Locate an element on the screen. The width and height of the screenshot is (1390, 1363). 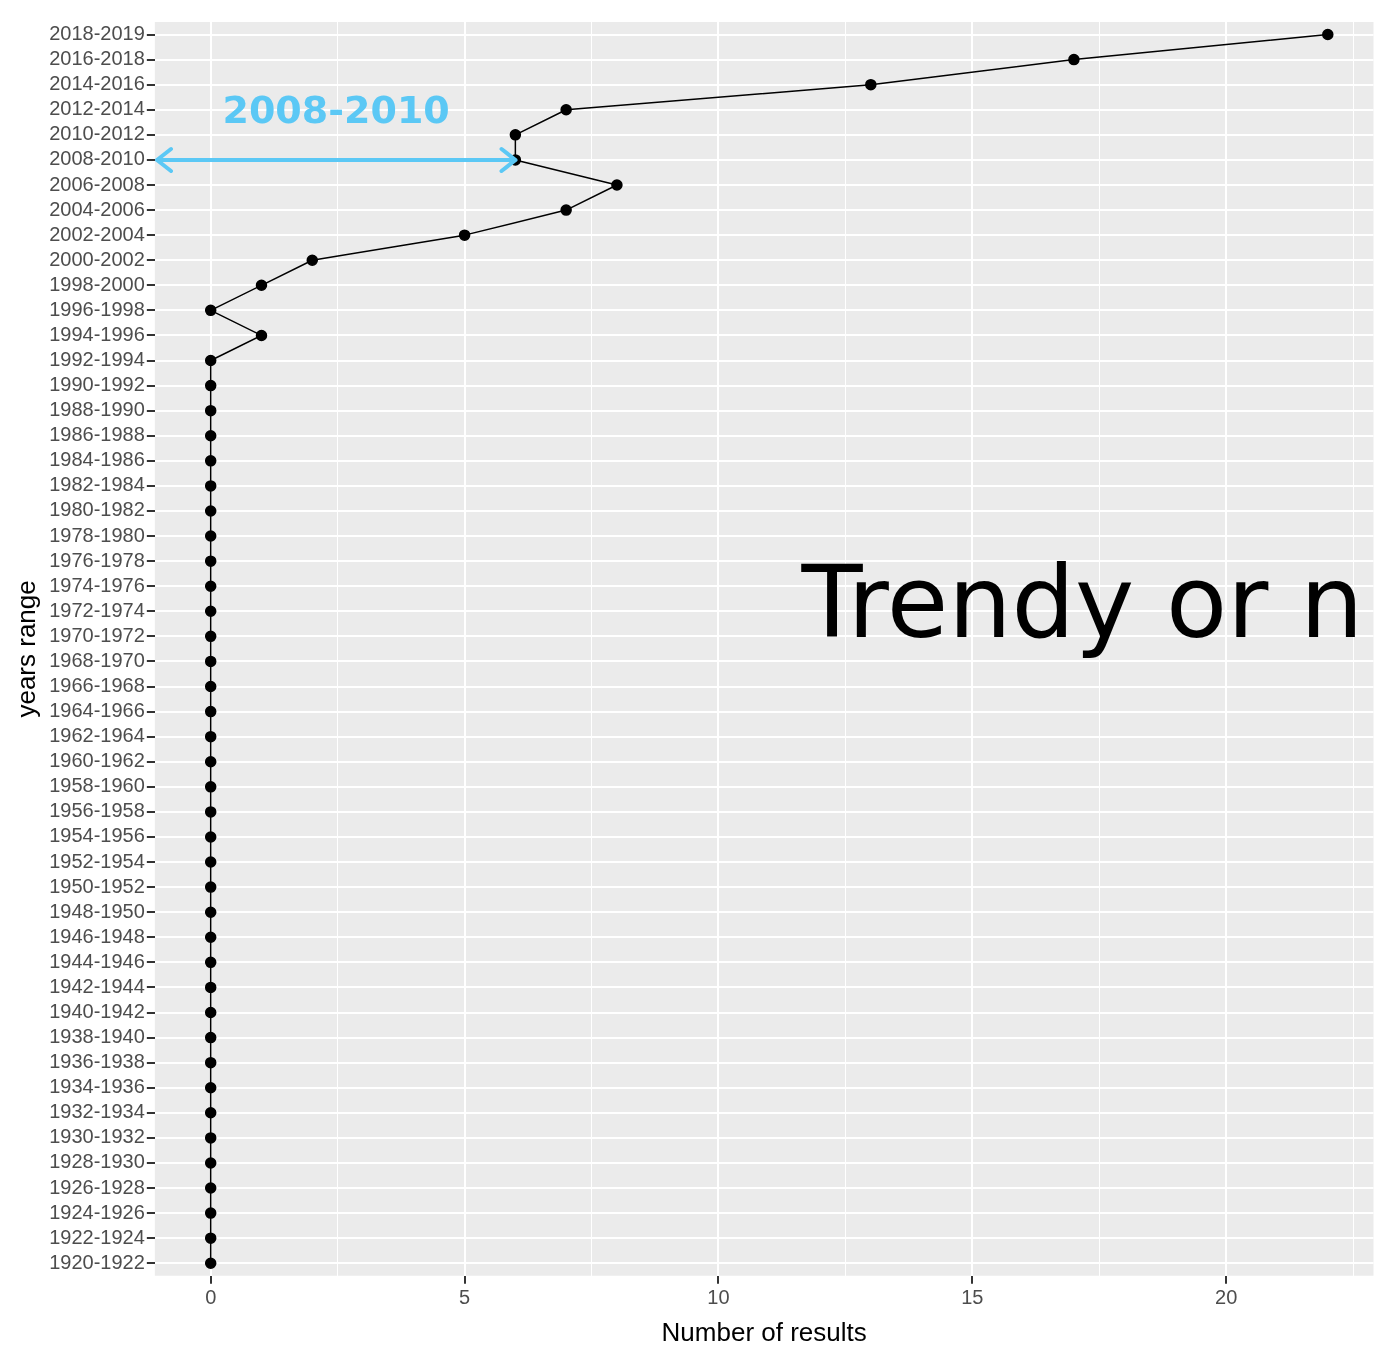
x-tick-label: 15 is located at coordinates (972, 1297).